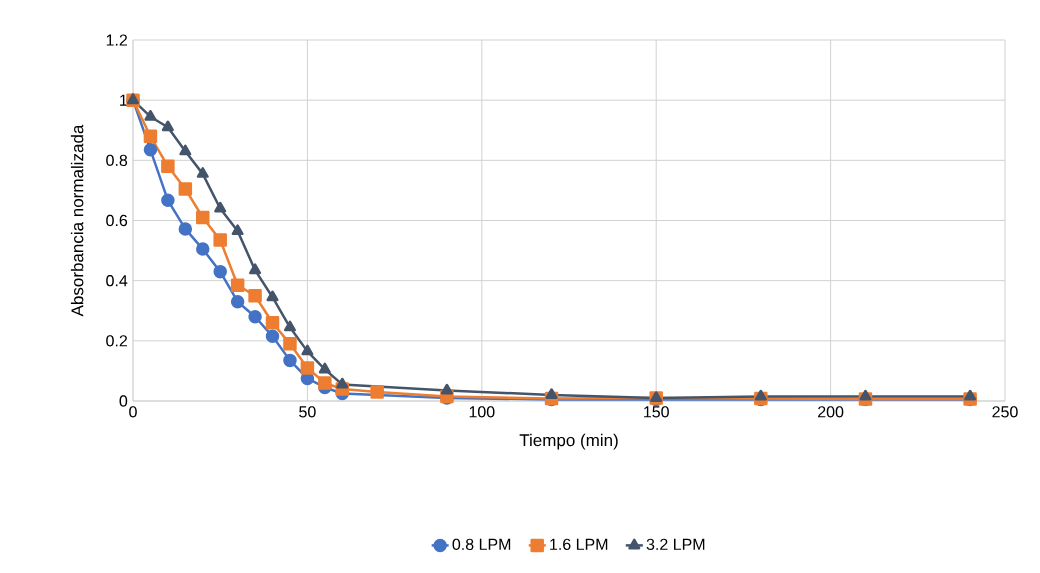  I want to click on x-tick-label: 50, so click(307, 412).